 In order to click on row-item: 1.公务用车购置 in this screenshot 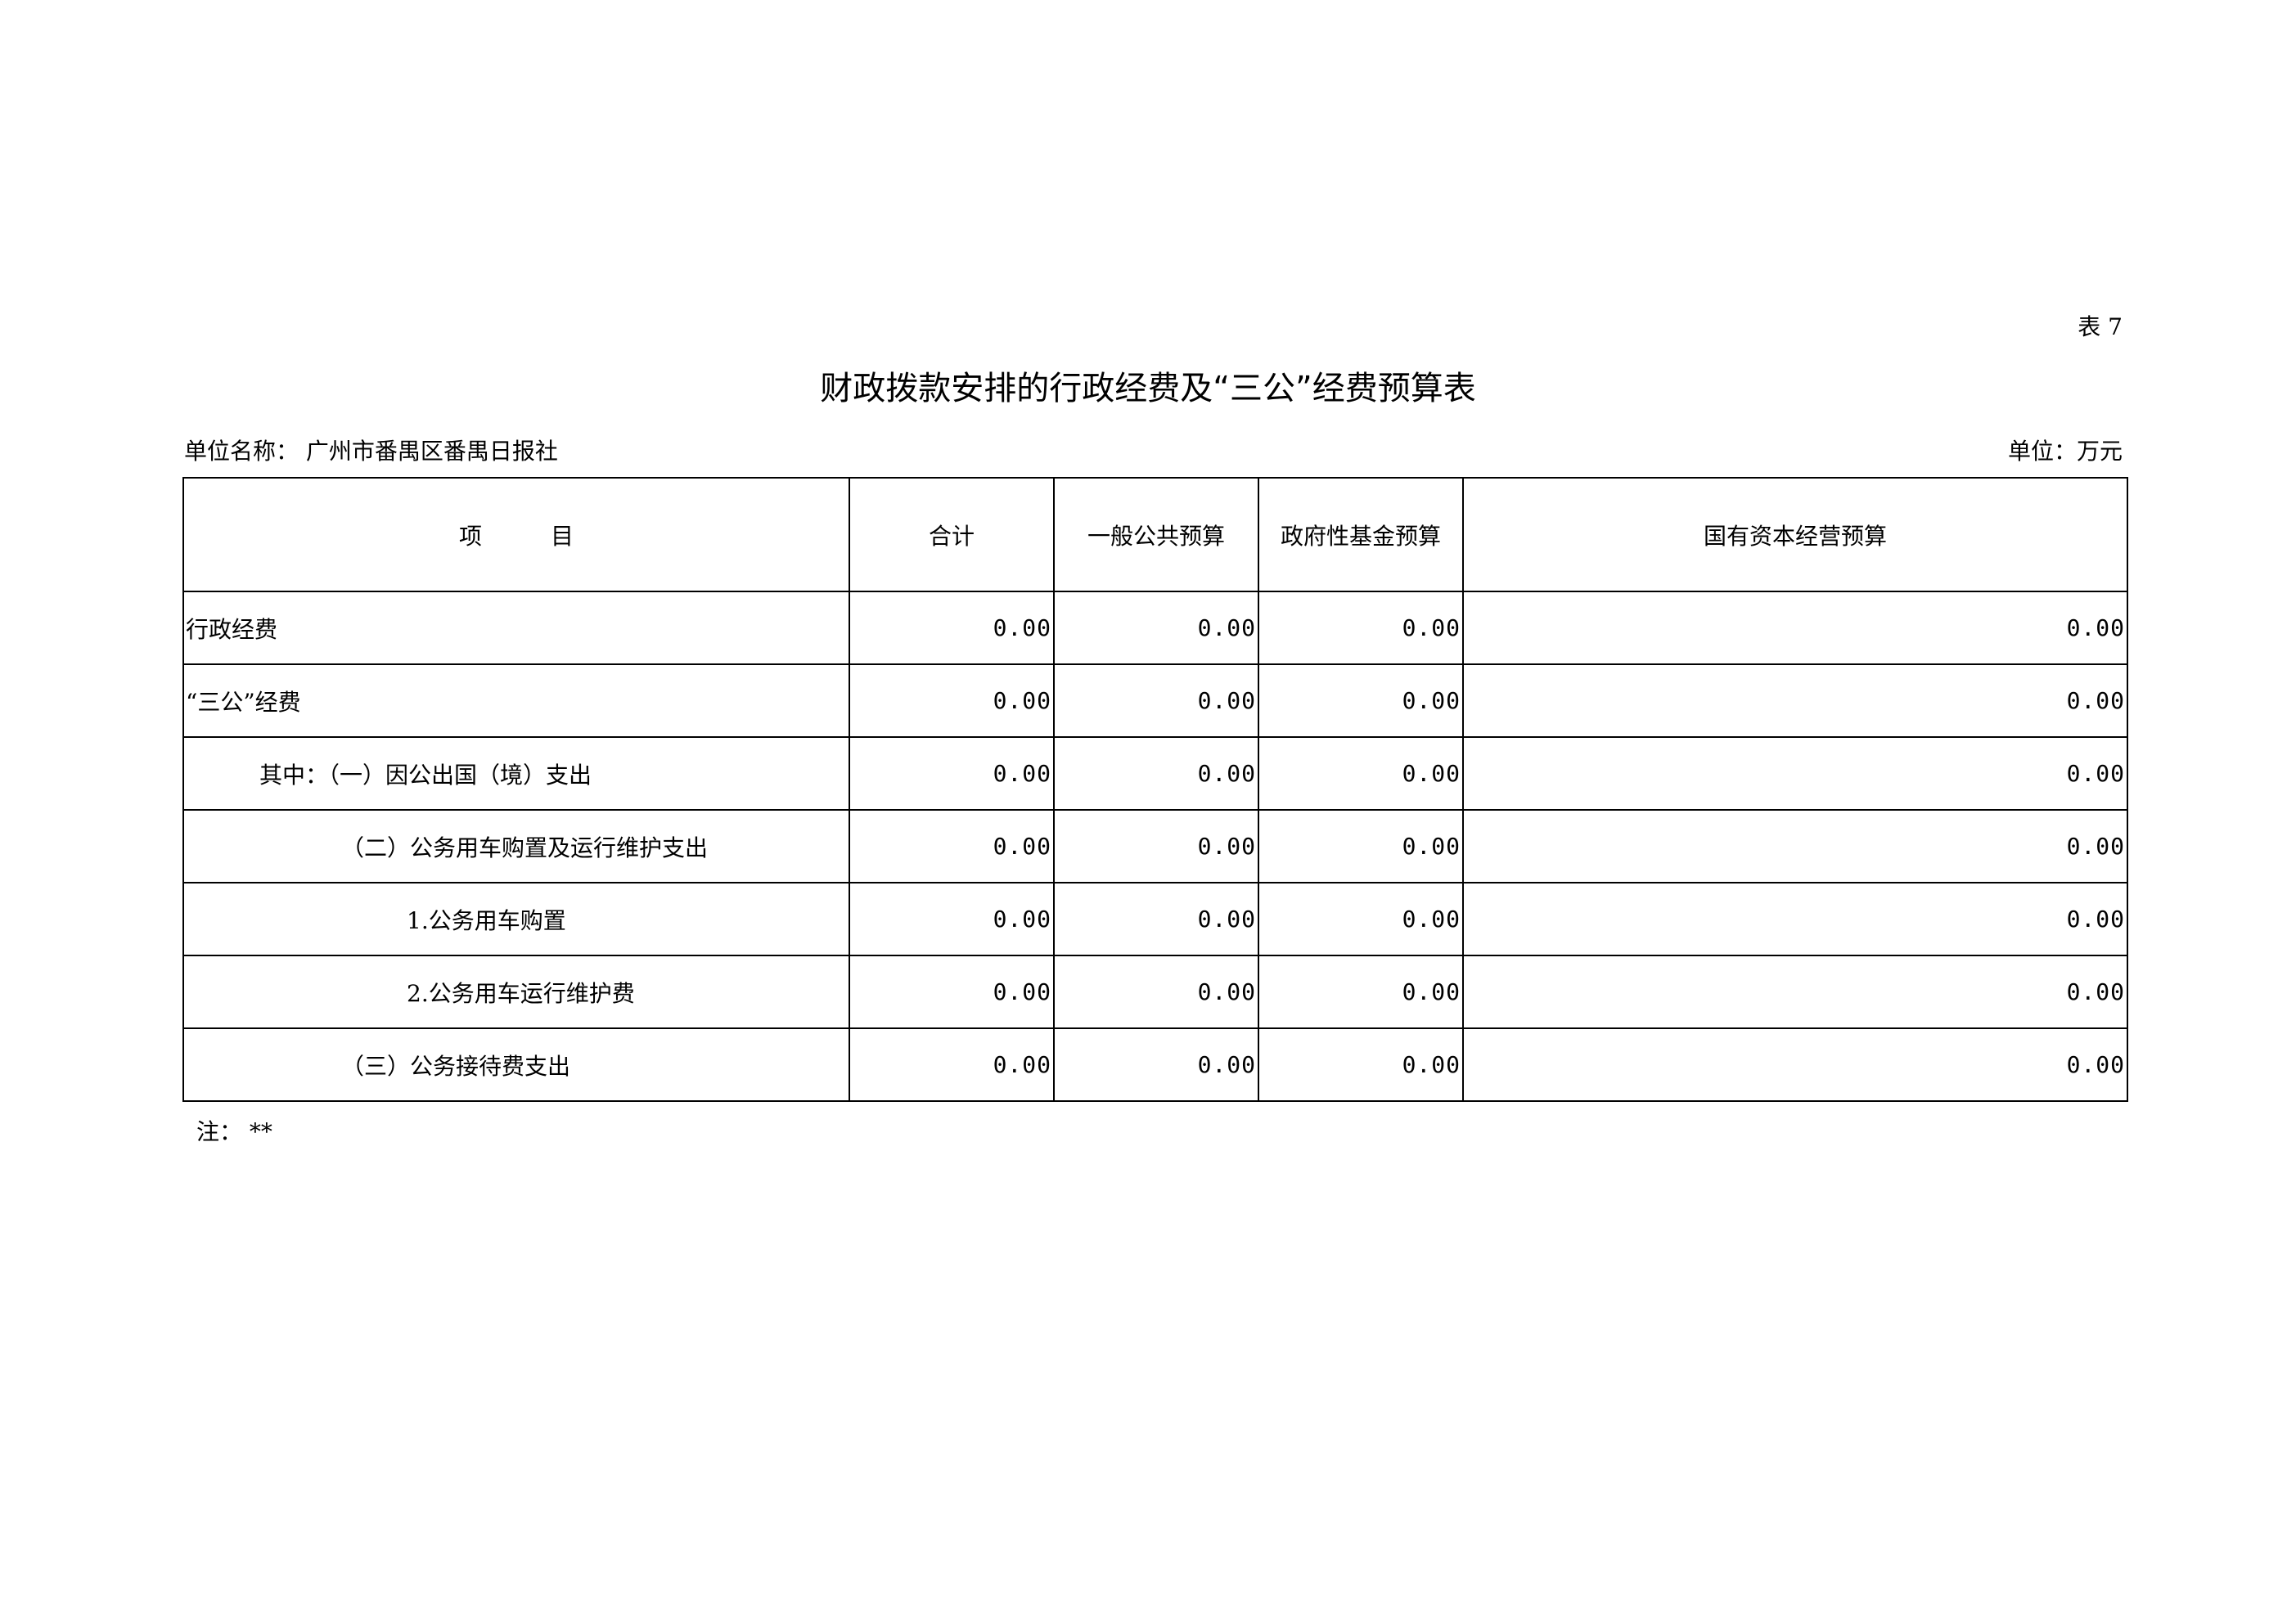, I will do `click(516, 919)`.